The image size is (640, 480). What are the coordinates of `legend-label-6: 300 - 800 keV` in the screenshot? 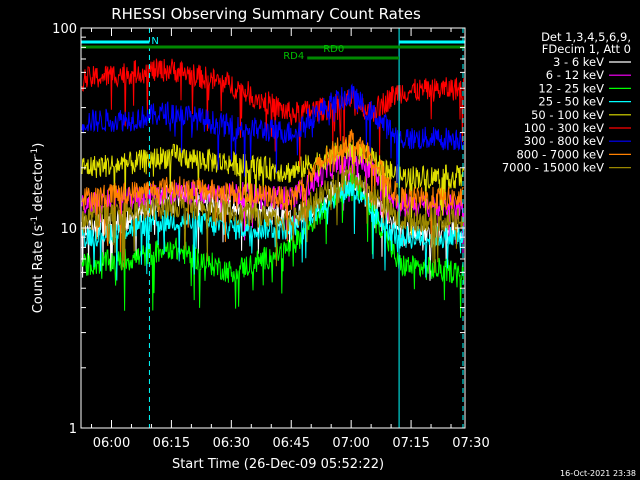 It's located at (564, 141).